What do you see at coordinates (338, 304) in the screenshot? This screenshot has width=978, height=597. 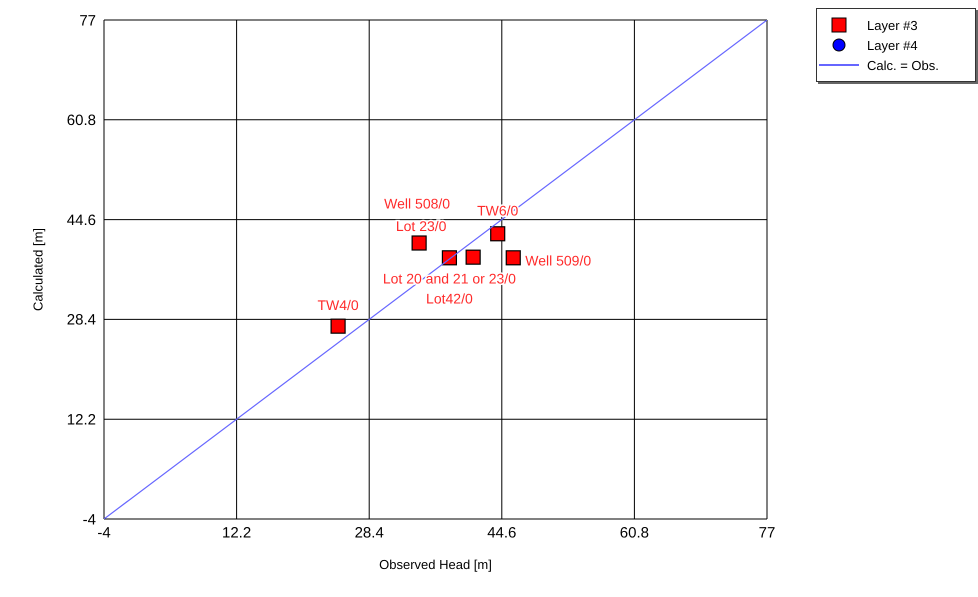 I see `annotation: TW4/0` at bounding box center [338, 304].